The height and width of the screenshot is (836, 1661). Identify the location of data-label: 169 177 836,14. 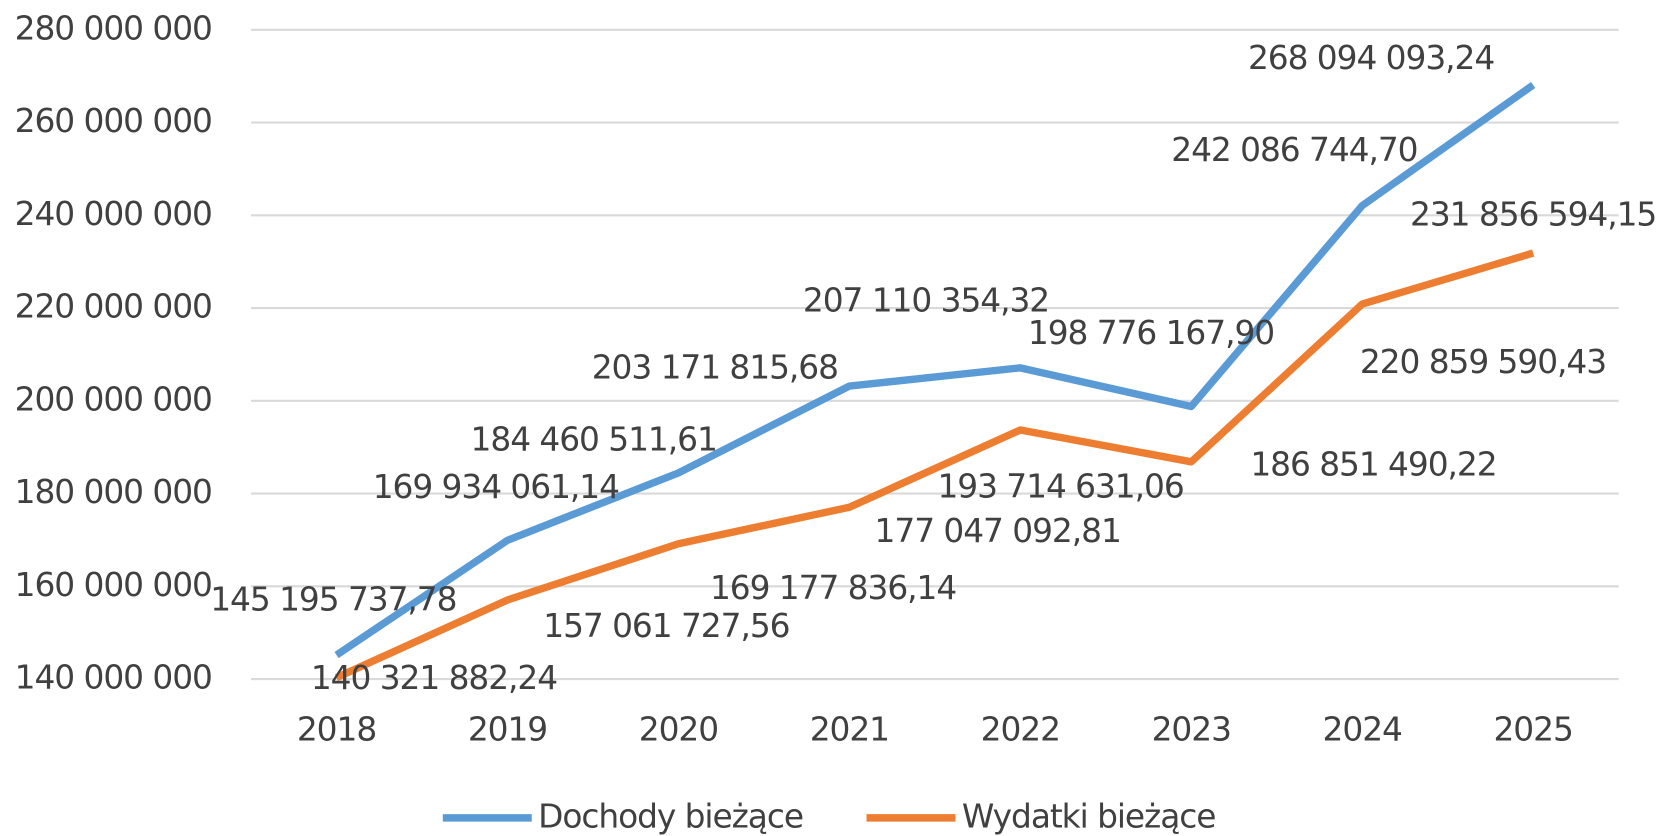
(833, 588).